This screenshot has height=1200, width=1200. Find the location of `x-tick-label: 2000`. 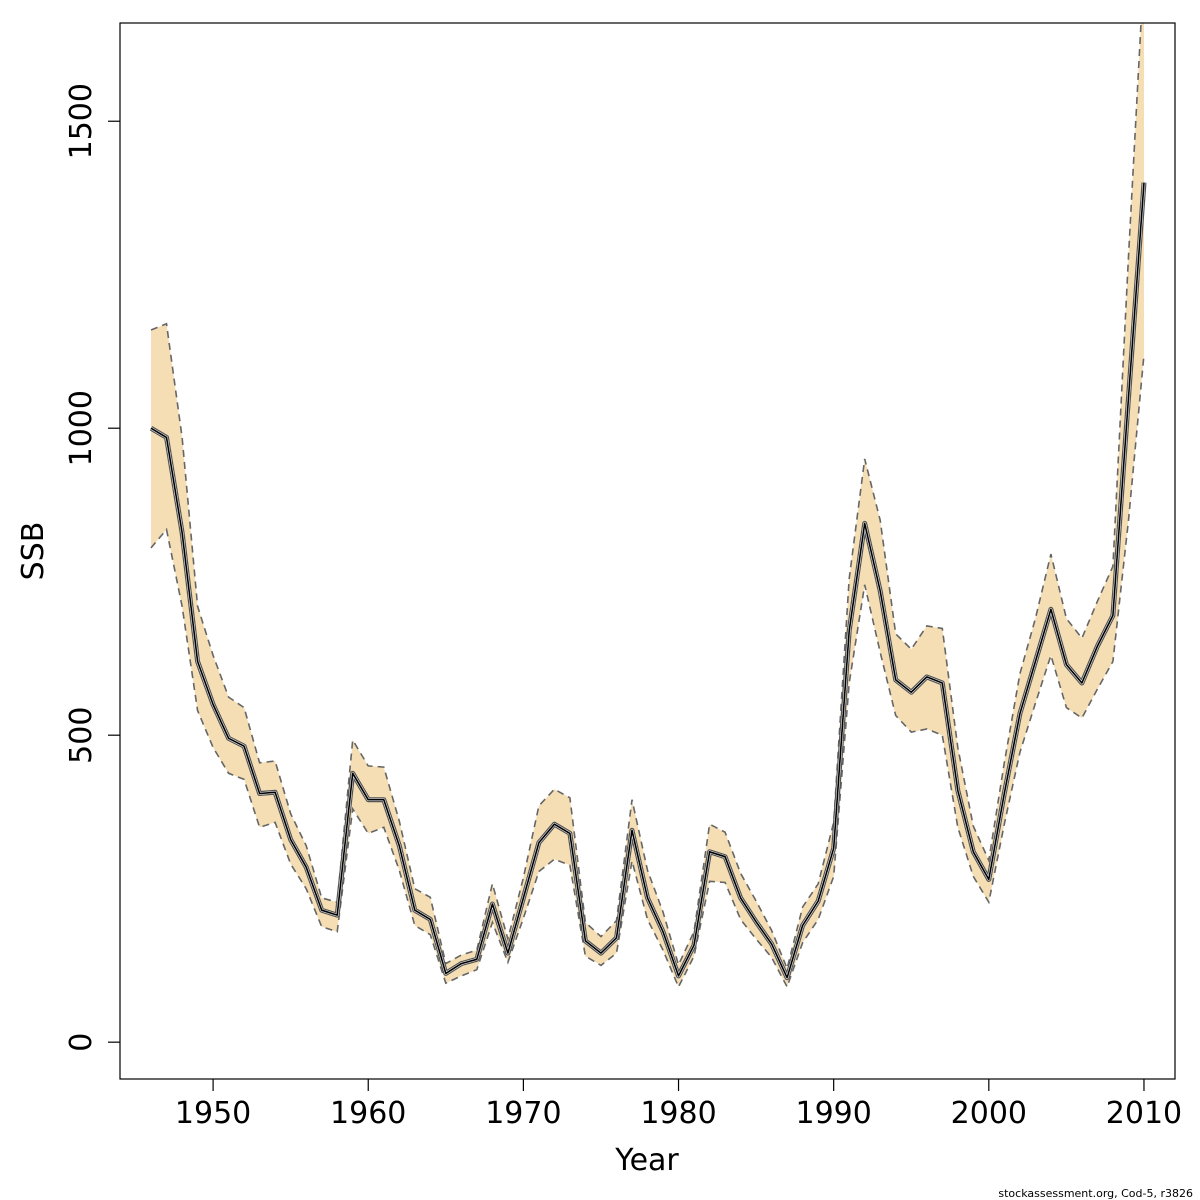

x-tick-label: 2000 is located at coordinates (989, 1113).